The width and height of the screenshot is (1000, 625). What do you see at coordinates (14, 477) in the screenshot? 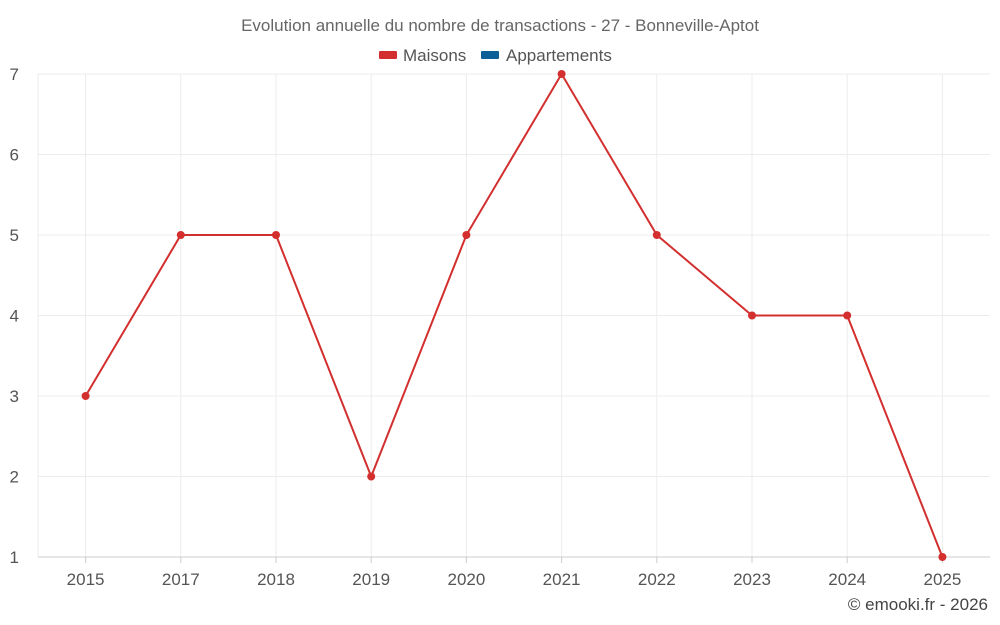
I see `y-tick-label: 2` at bounding box center [14, 477].